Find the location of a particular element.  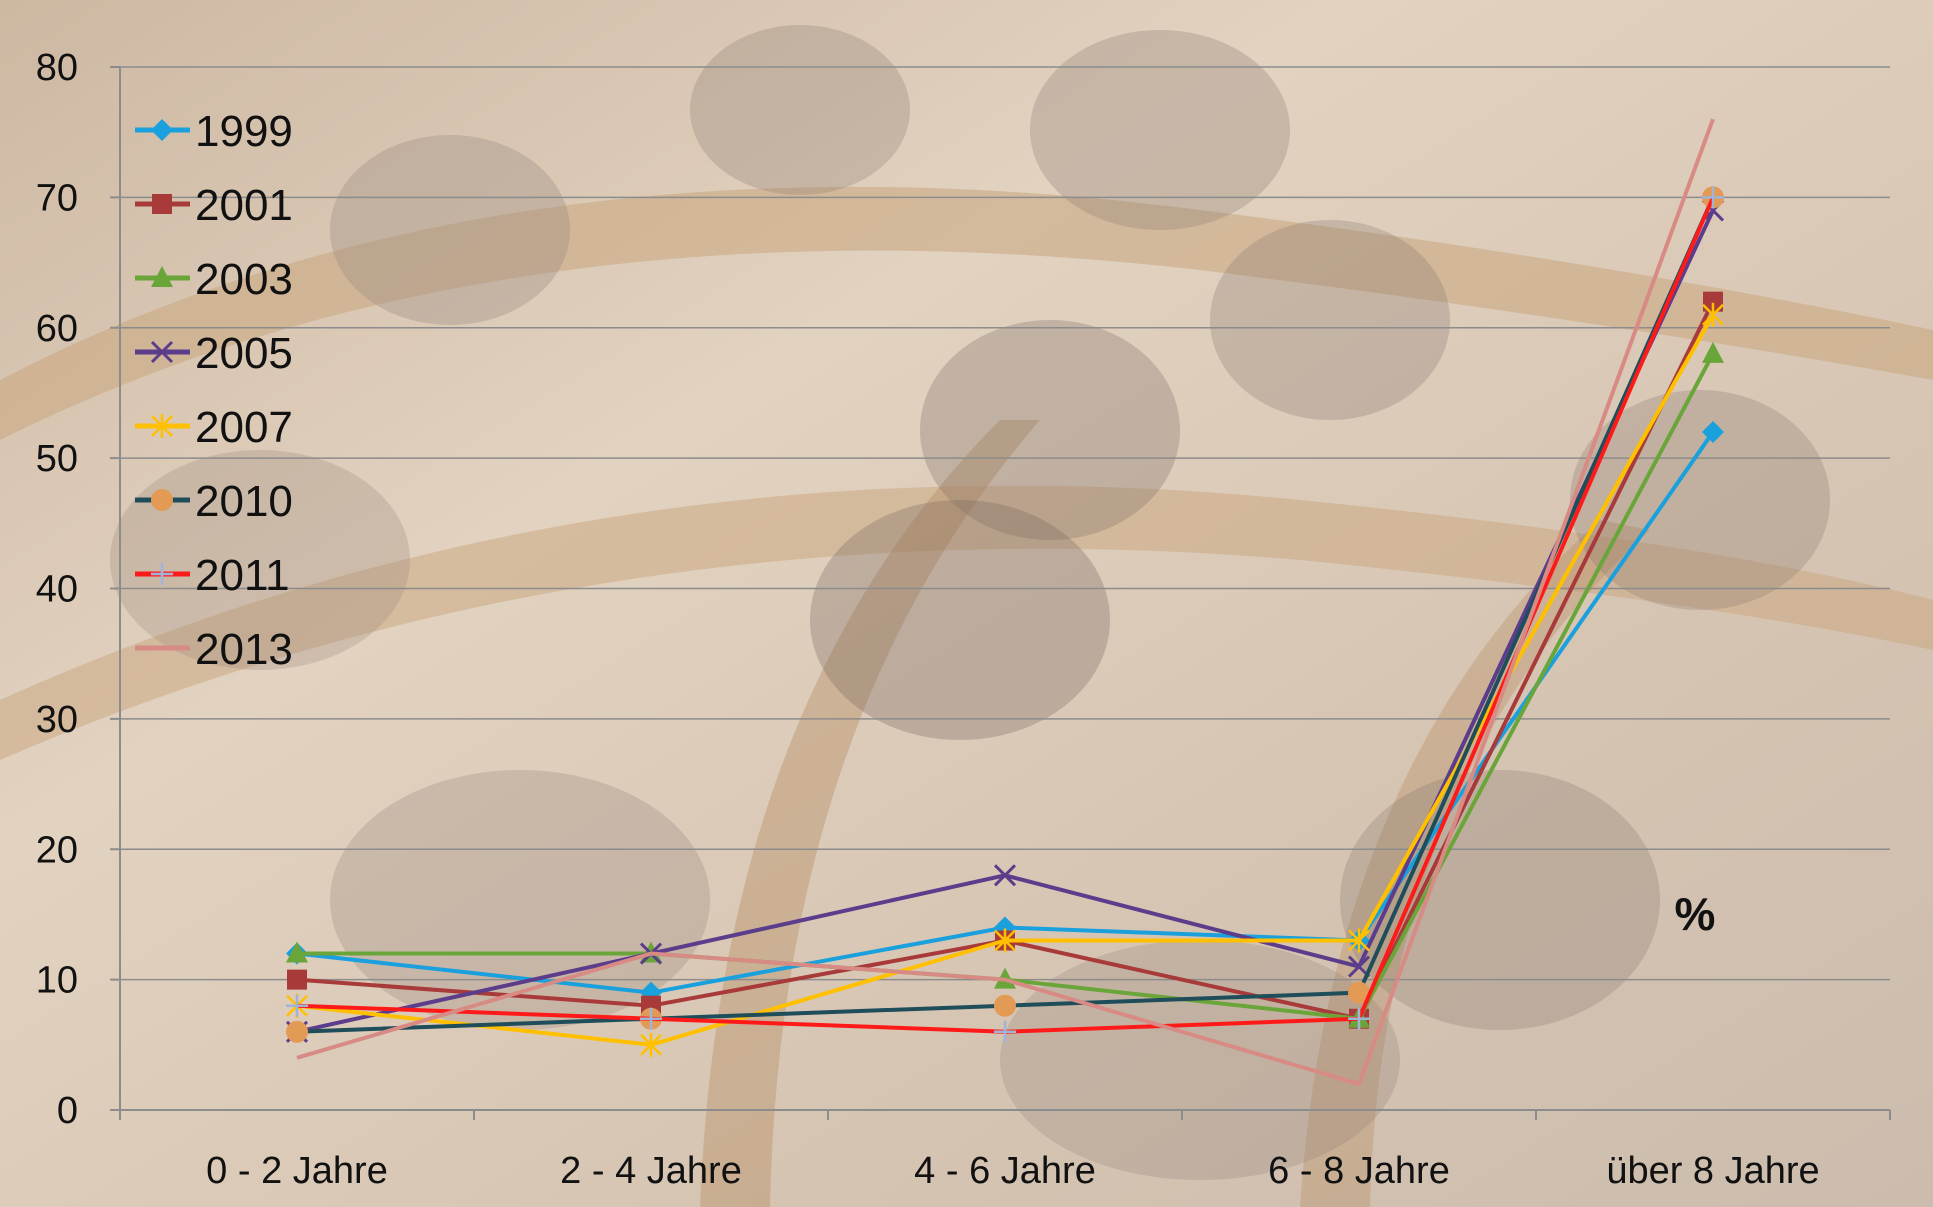

legend-label: 2007 is located at coordinates (244, 427).